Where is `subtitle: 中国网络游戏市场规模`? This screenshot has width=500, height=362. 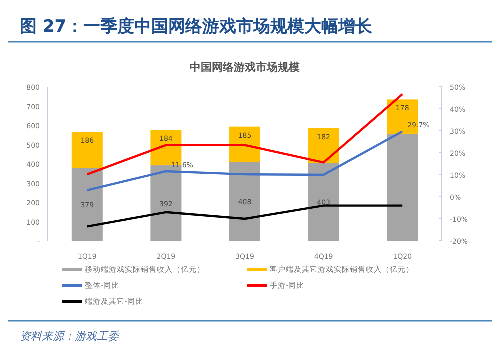 subtitle: 中国网络游戏市场规模 is located at coordinates (245, 67).